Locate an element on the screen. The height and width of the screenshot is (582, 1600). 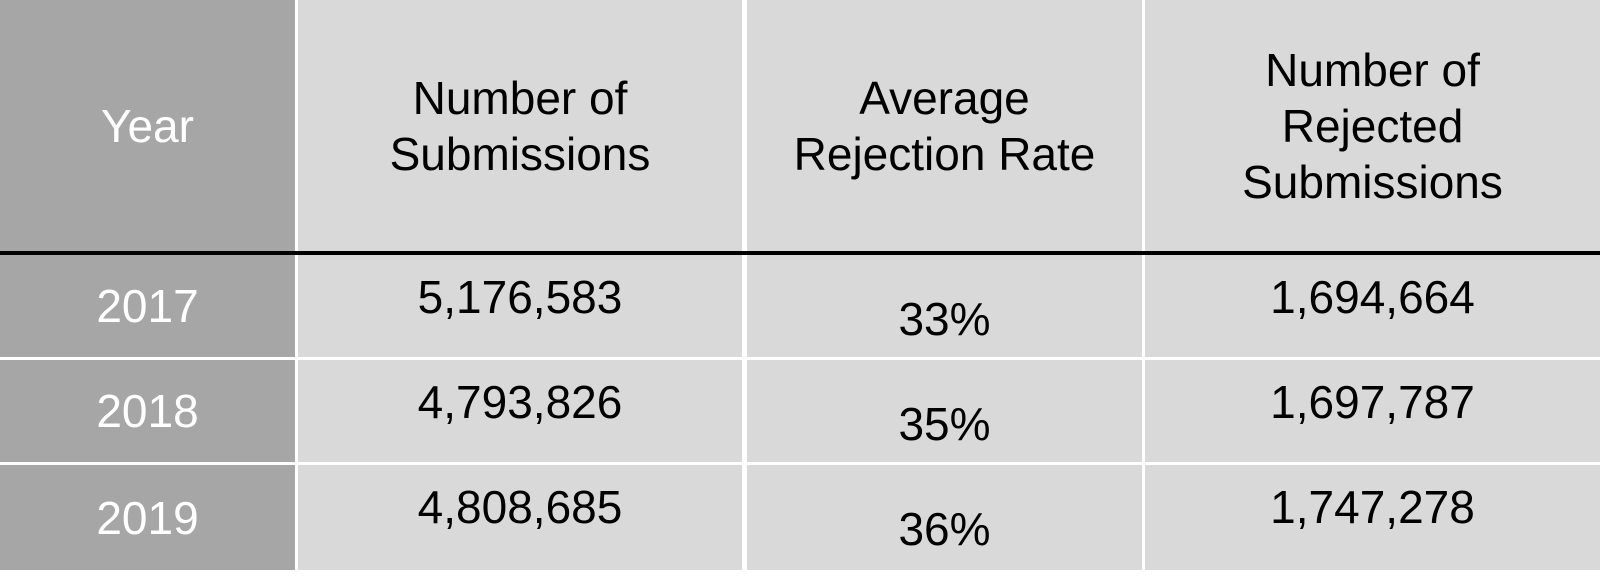
data-cell: 4,793,826 is located at coordinates (520, 411).